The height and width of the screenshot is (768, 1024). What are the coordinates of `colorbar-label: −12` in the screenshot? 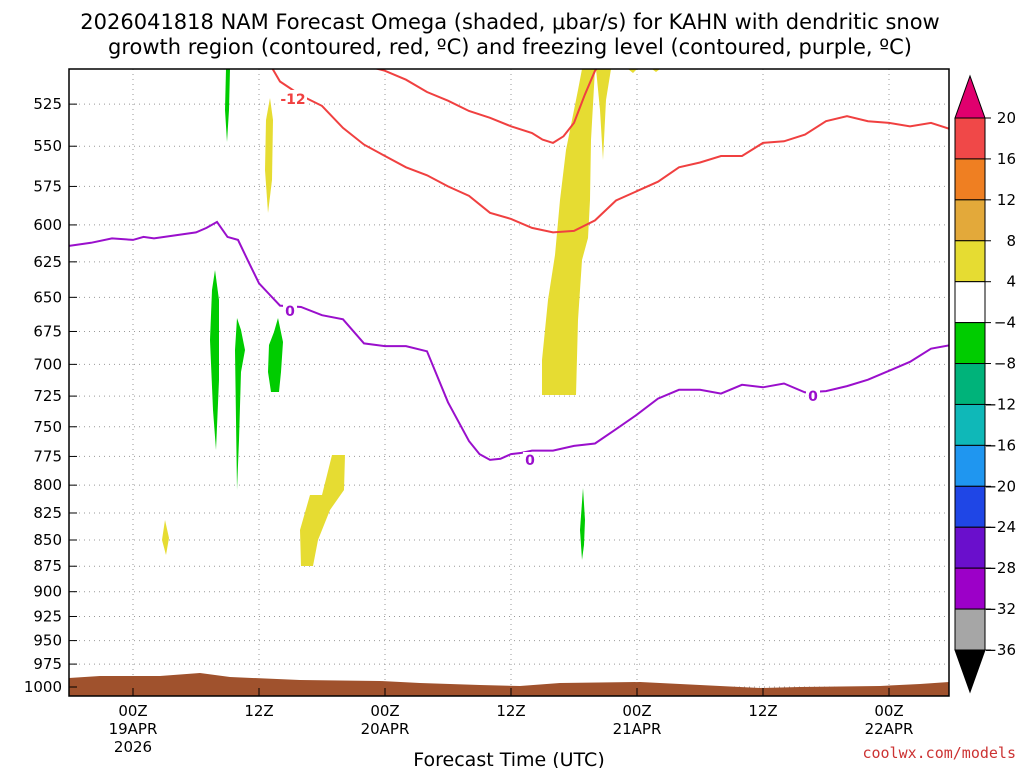 It's located at (1000, 404).